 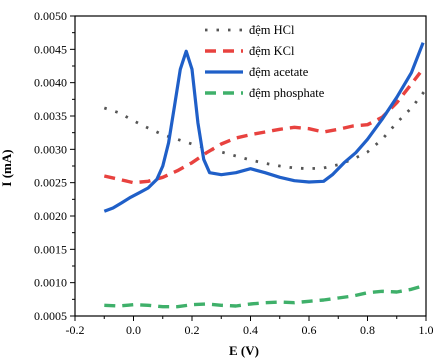 I want to click on x-tick-label: 0.2, so click(x=192, y=330).